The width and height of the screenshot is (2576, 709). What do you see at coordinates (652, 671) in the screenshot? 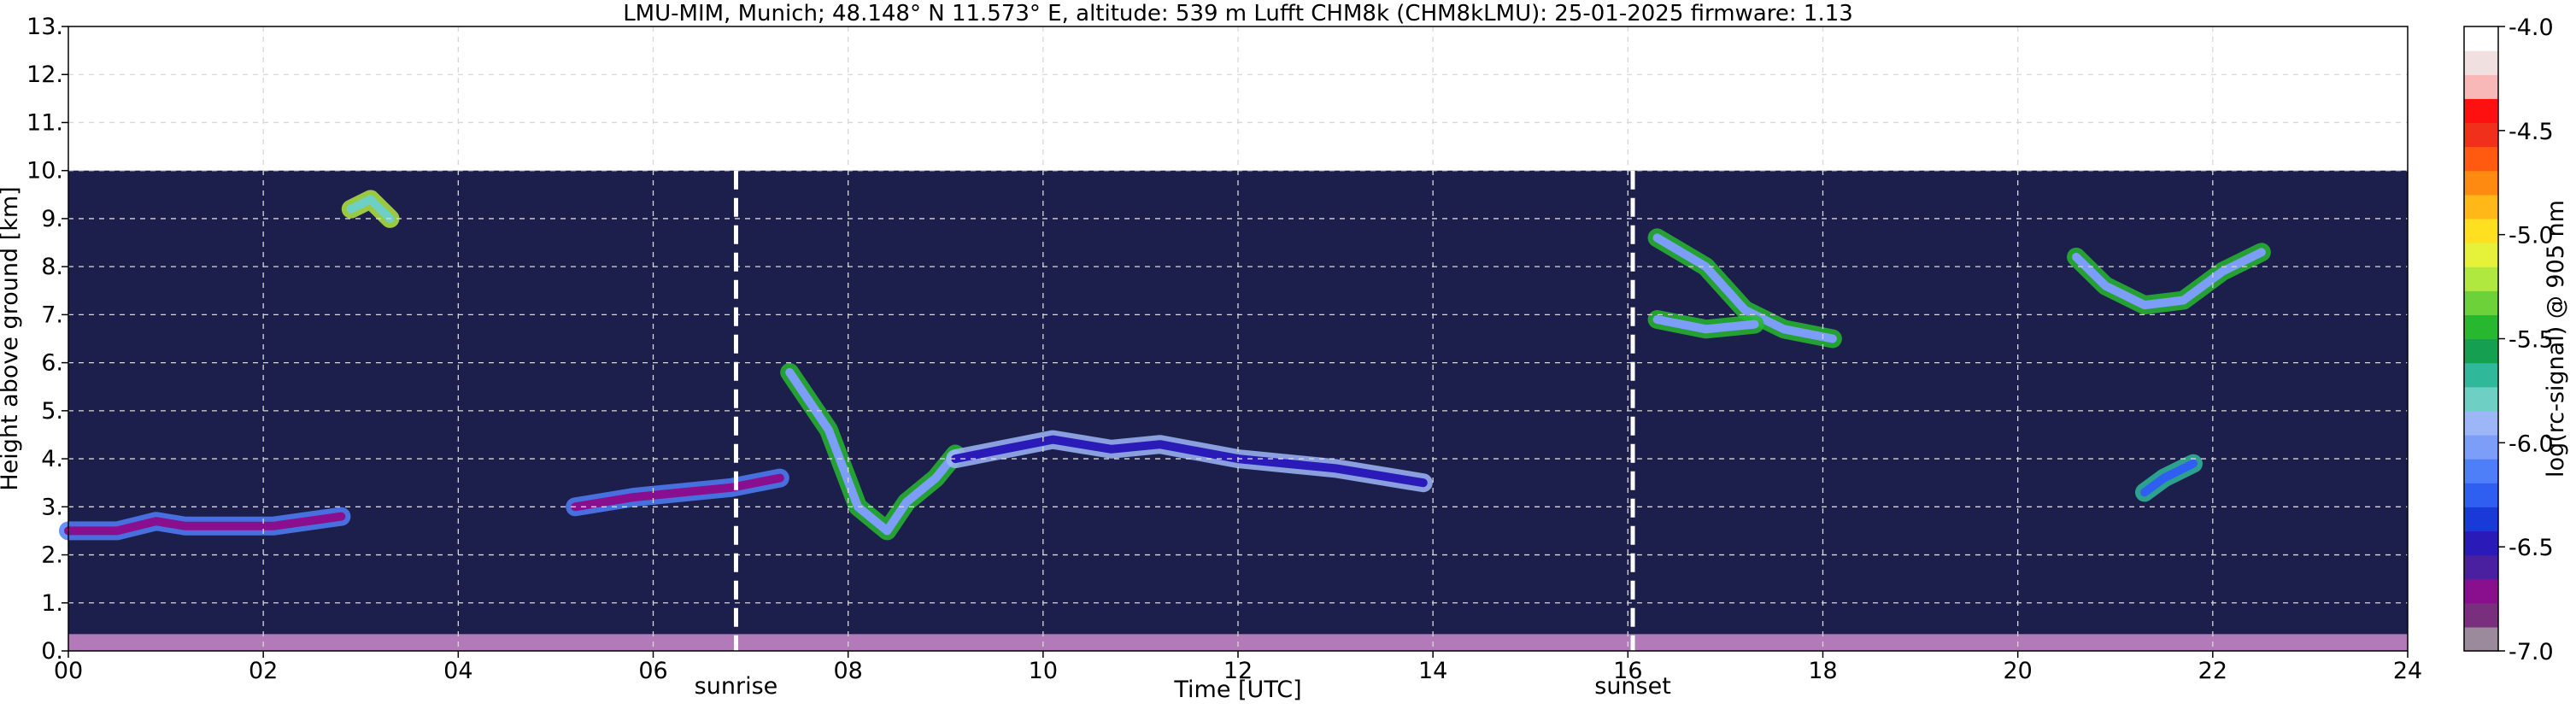
I see `x-tick-label: 06` at bounding box center [652, 671].